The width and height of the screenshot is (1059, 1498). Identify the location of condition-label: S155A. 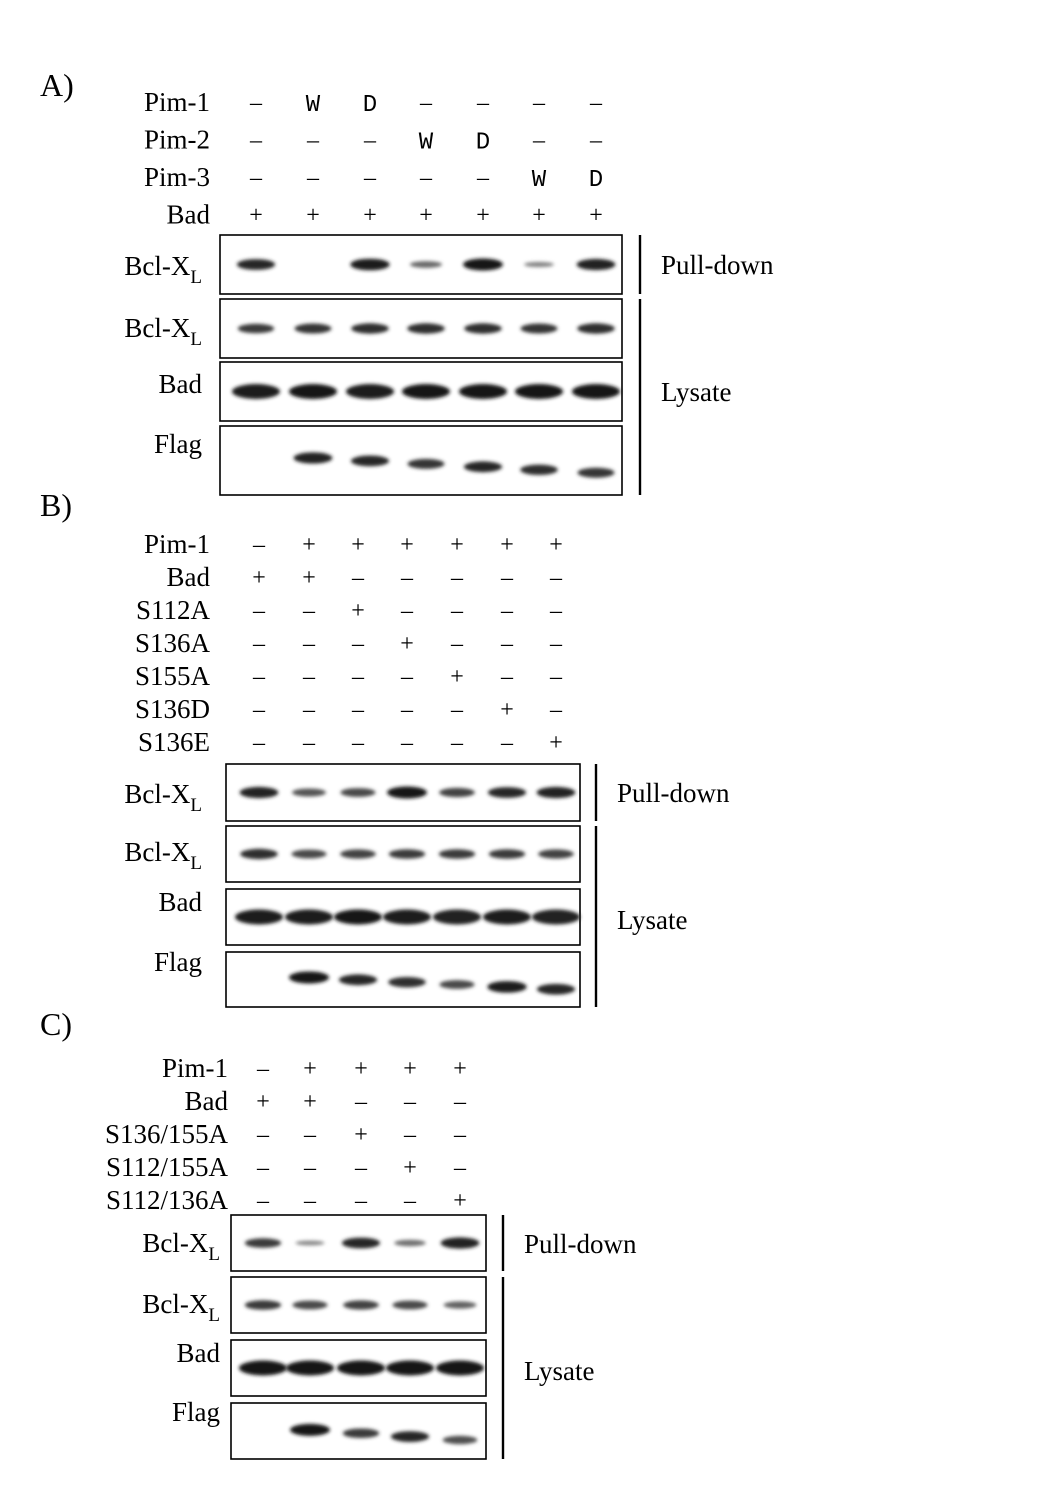
(173, 676).